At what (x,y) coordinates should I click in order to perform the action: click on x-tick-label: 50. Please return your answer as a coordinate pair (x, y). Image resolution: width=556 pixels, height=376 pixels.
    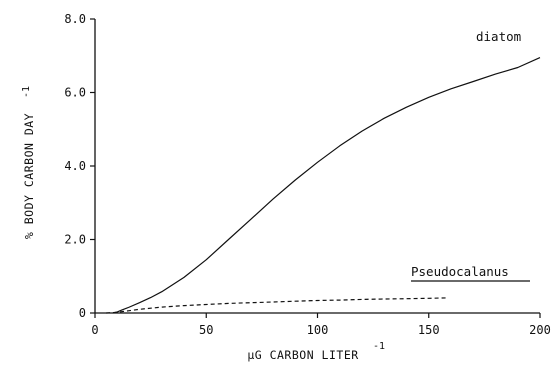
    Looking at the image, I should click on (206, 330).